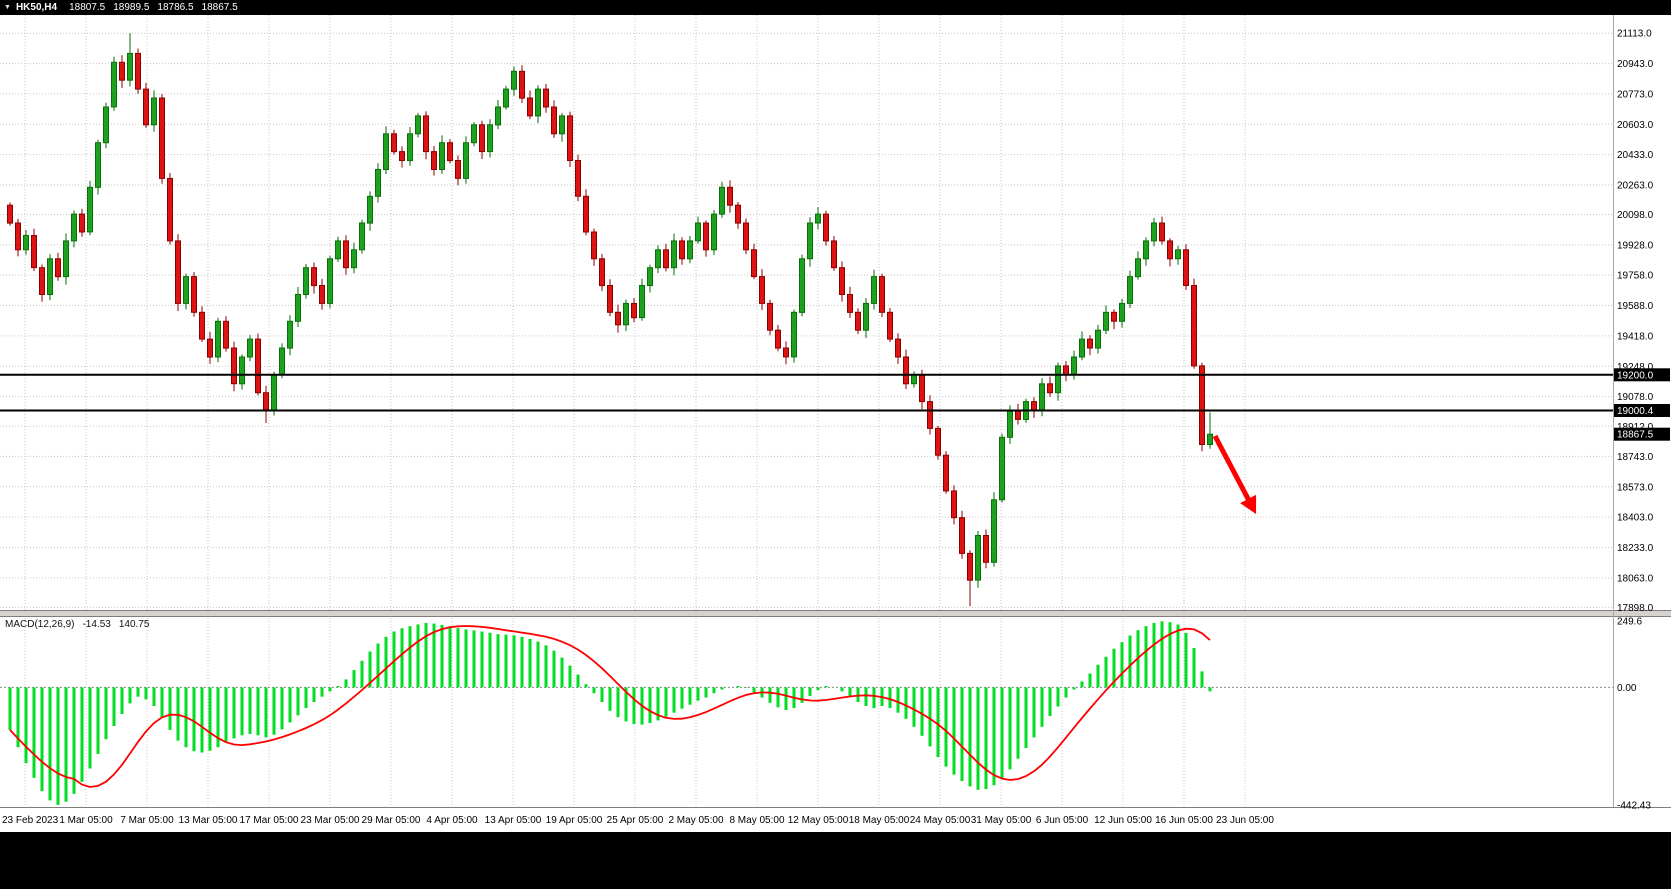 The height and width of the screenshot is (889, 1671). I want to click on svg-text: 19 Apr 05:00, so click(574, 820).